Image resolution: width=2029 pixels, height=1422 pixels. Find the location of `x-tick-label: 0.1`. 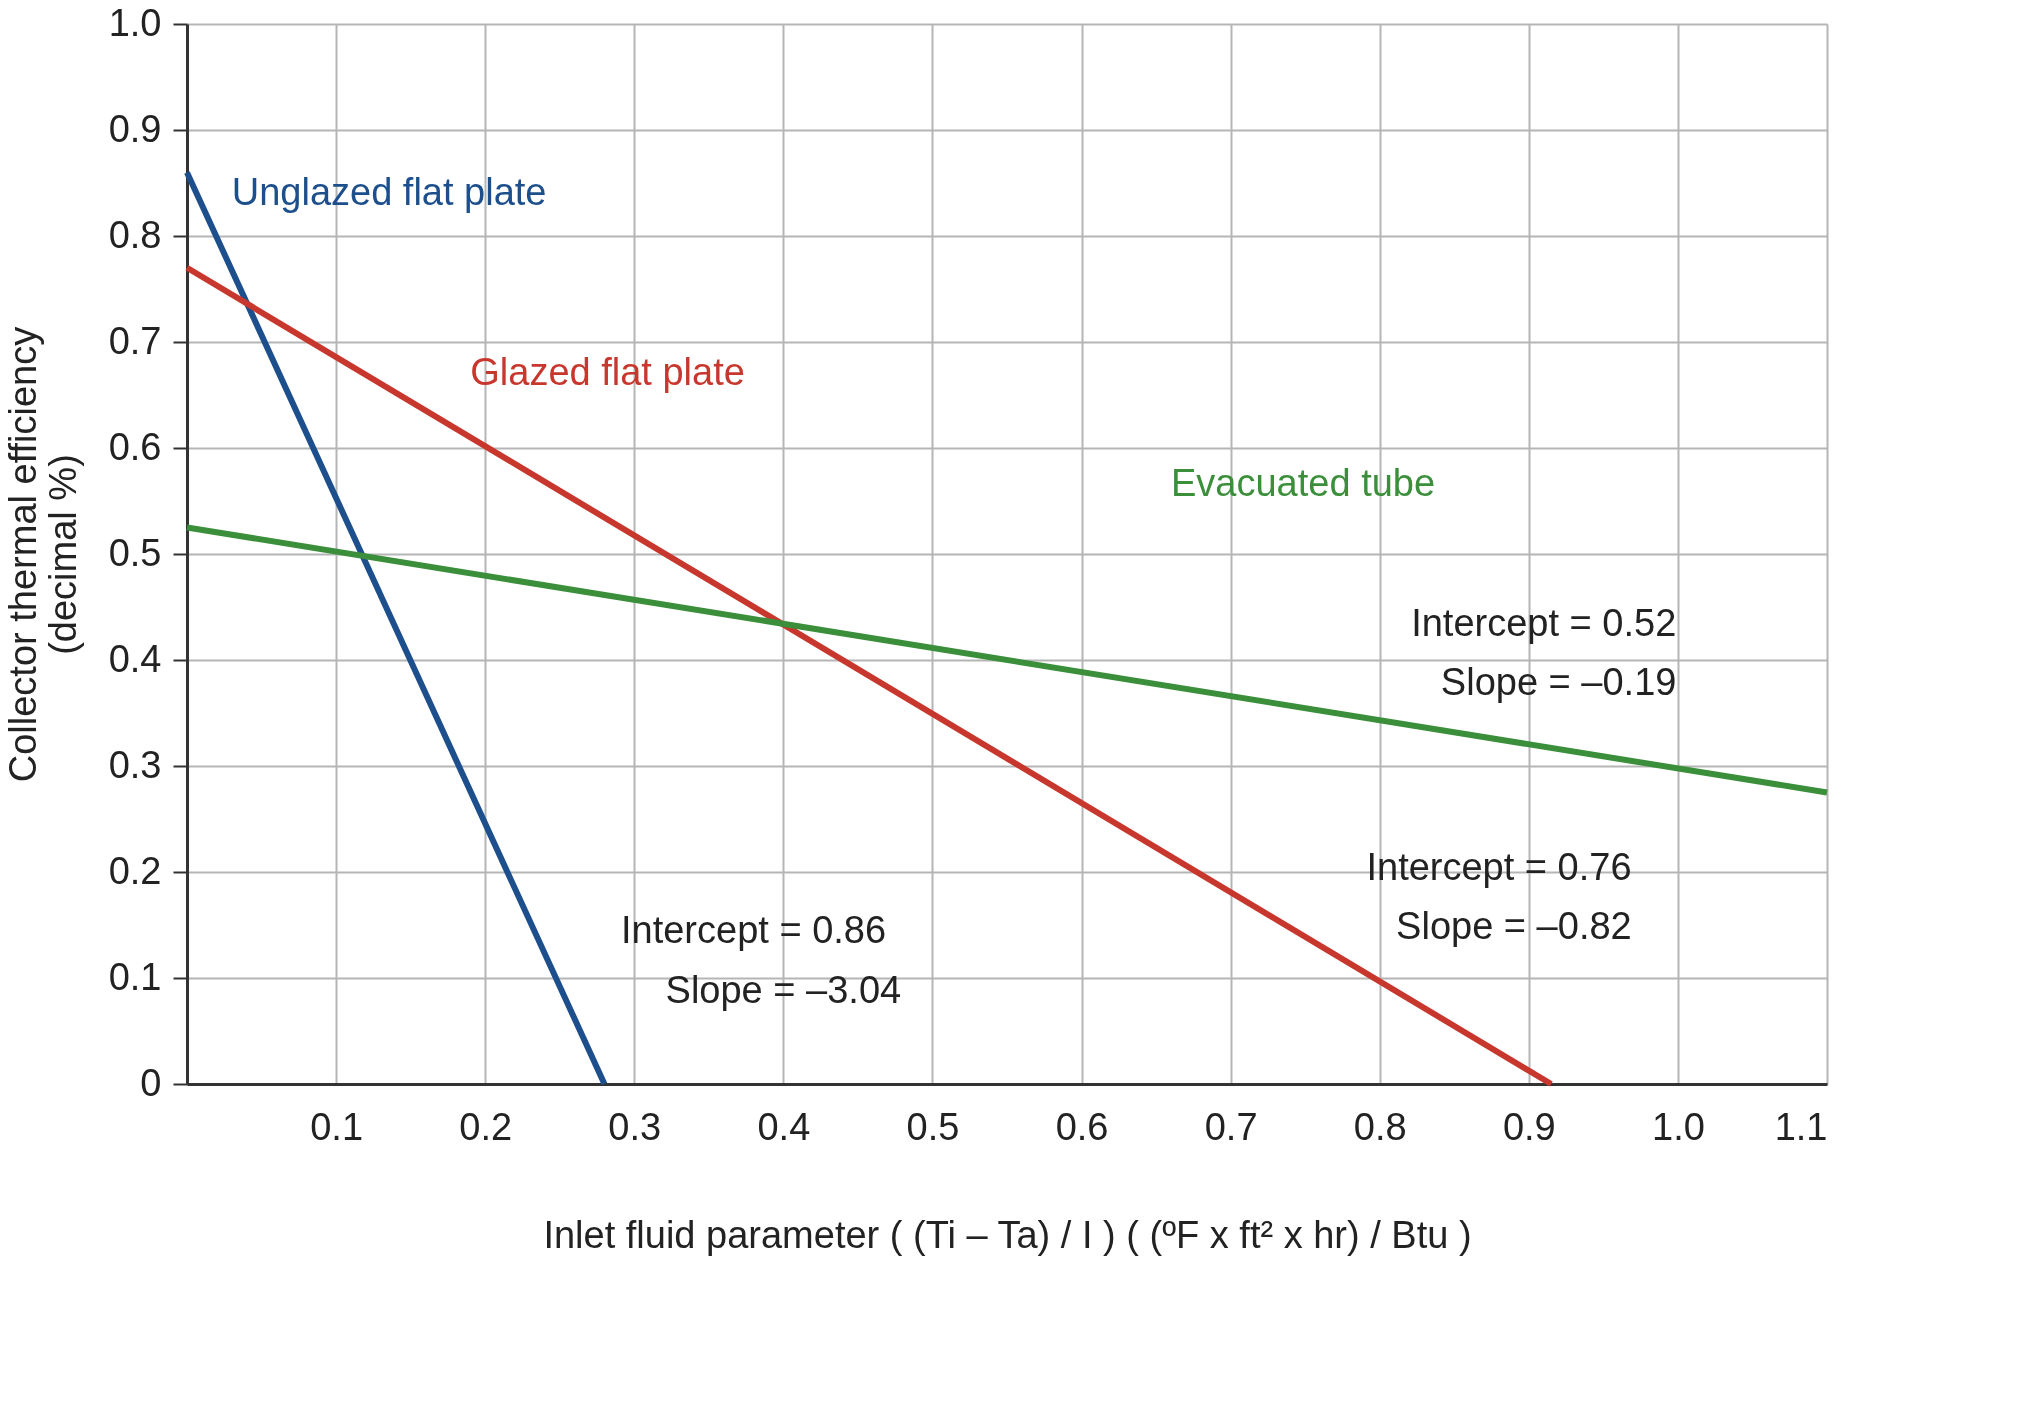

x-tick-label: 0.1 is located at coordinates (336, 1126).